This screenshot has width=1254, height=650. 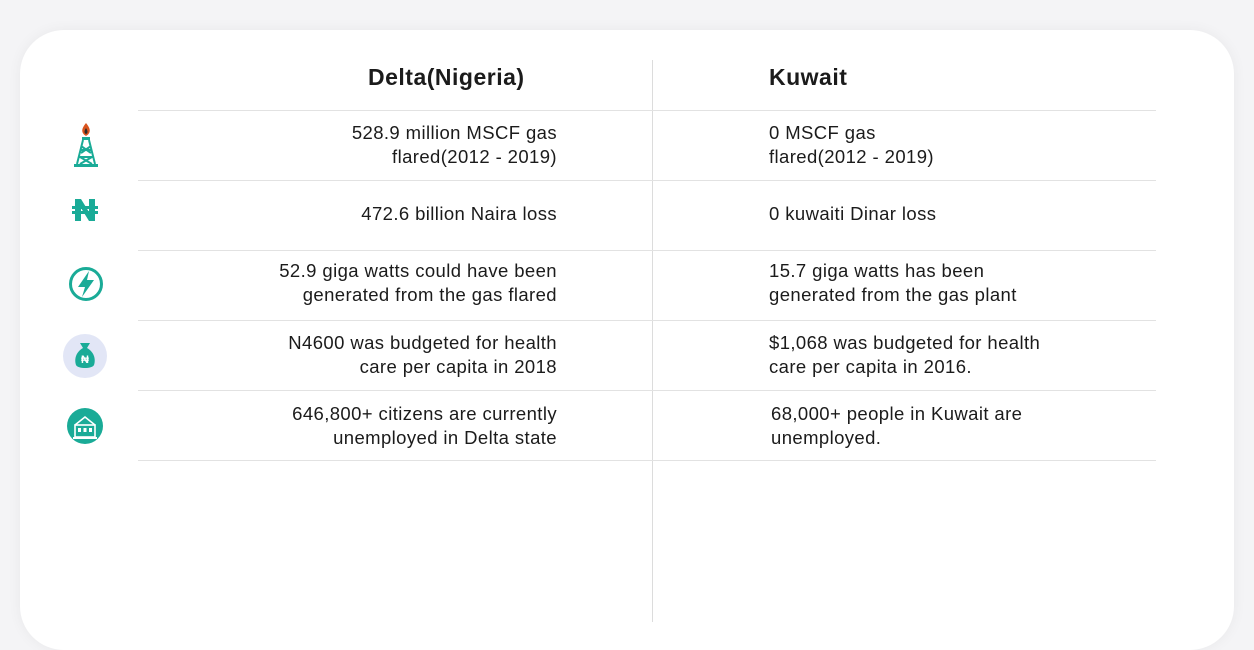 I want to click on naira-money-bag-icon: ₦, so click(x=85, y=358).